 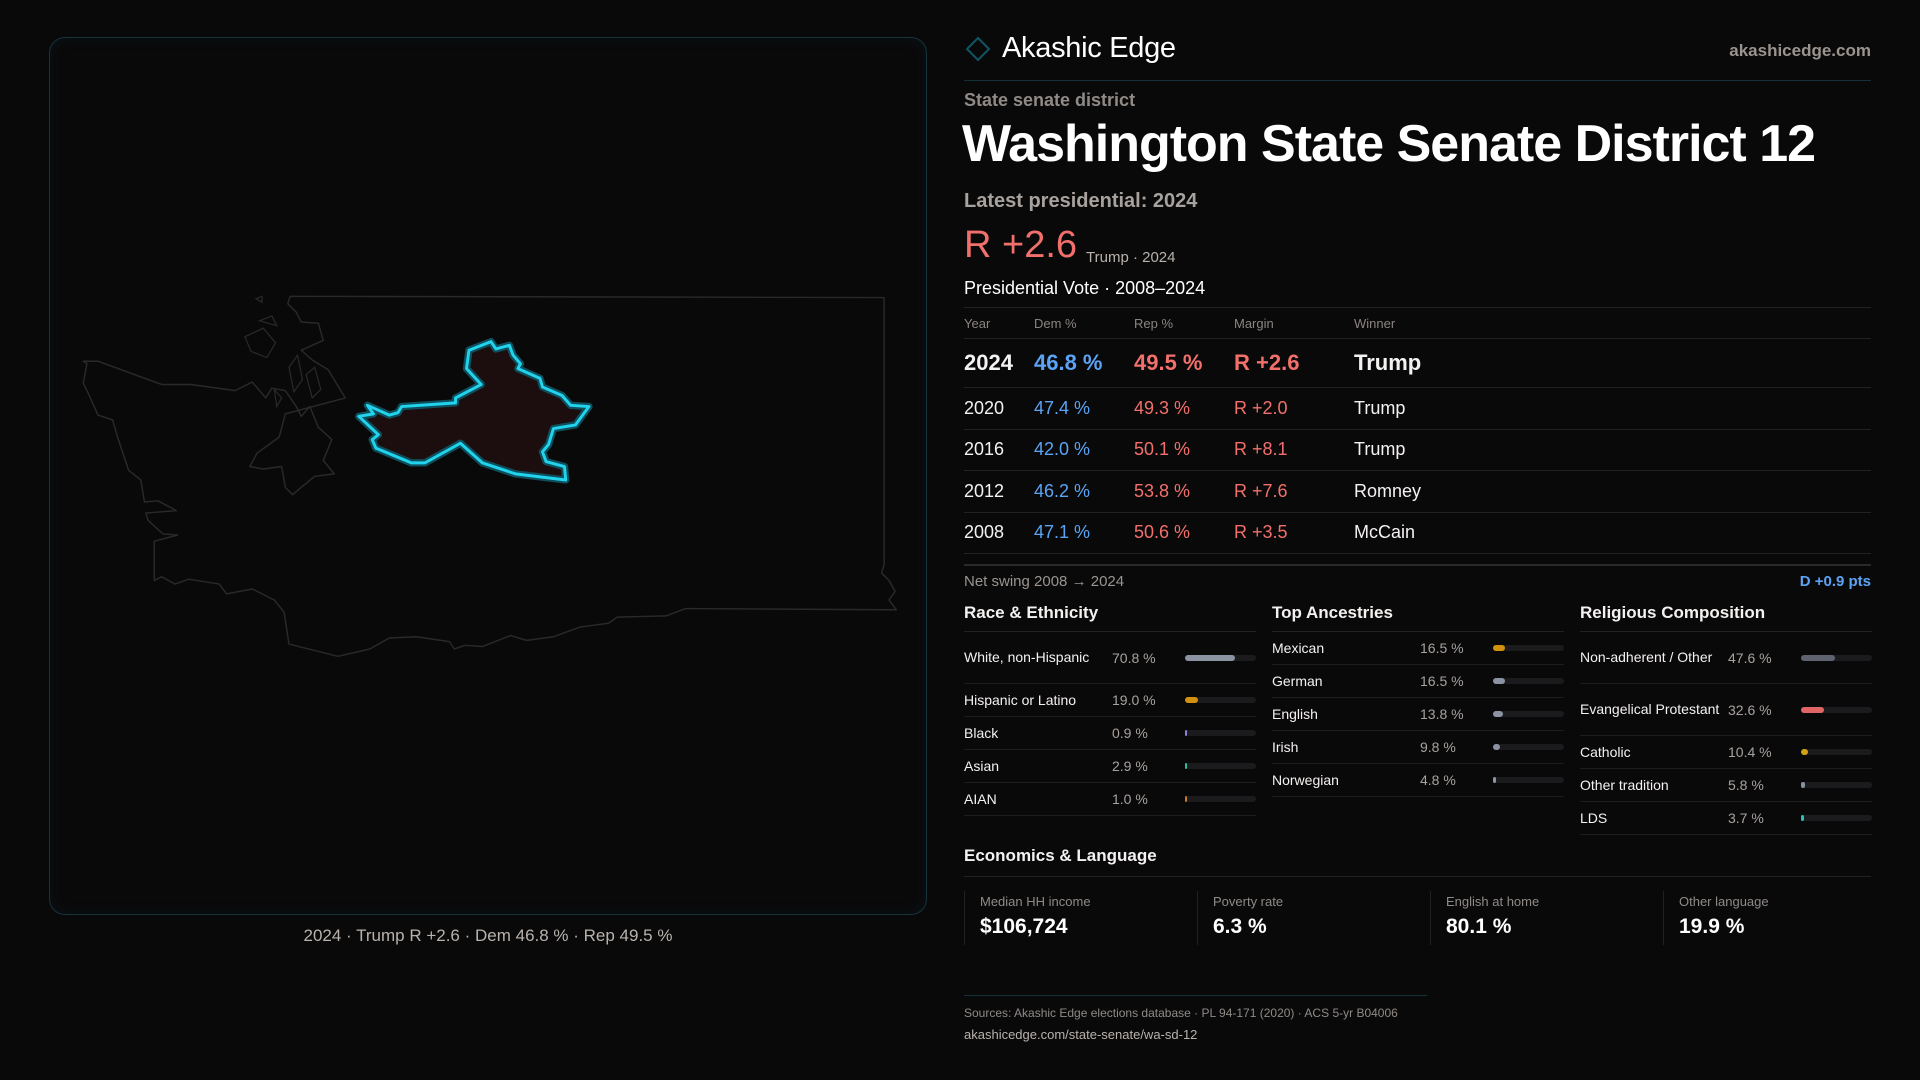 What do you see at coordinates (1298, 647) in the screenshot?
I see `demographic-label: Mexican` at bounding box center [1298, 647].